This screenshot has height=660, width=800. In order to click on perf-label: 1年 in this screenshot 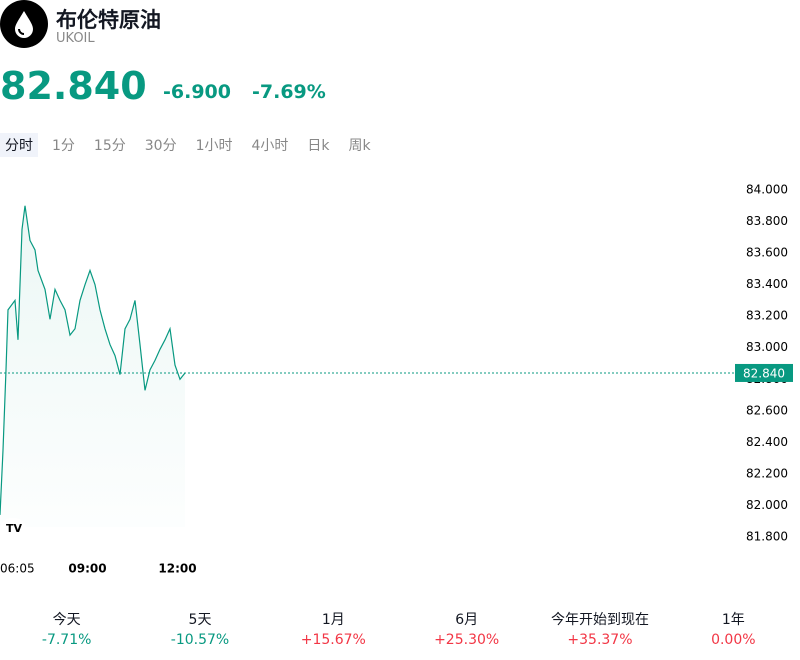, I will do `click(733, 620)`.